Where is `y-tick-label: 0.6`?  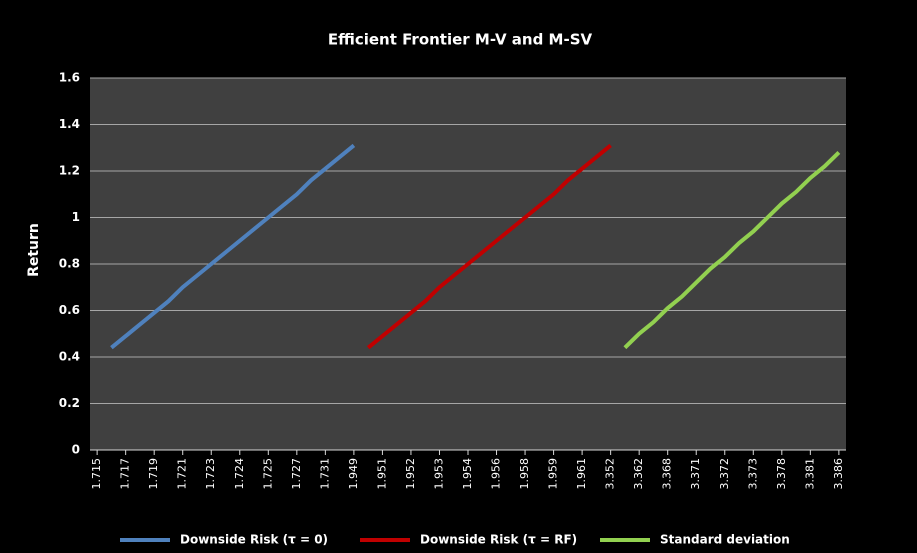
y-tick-label: 0.6 is located at coordinates (69, 310).